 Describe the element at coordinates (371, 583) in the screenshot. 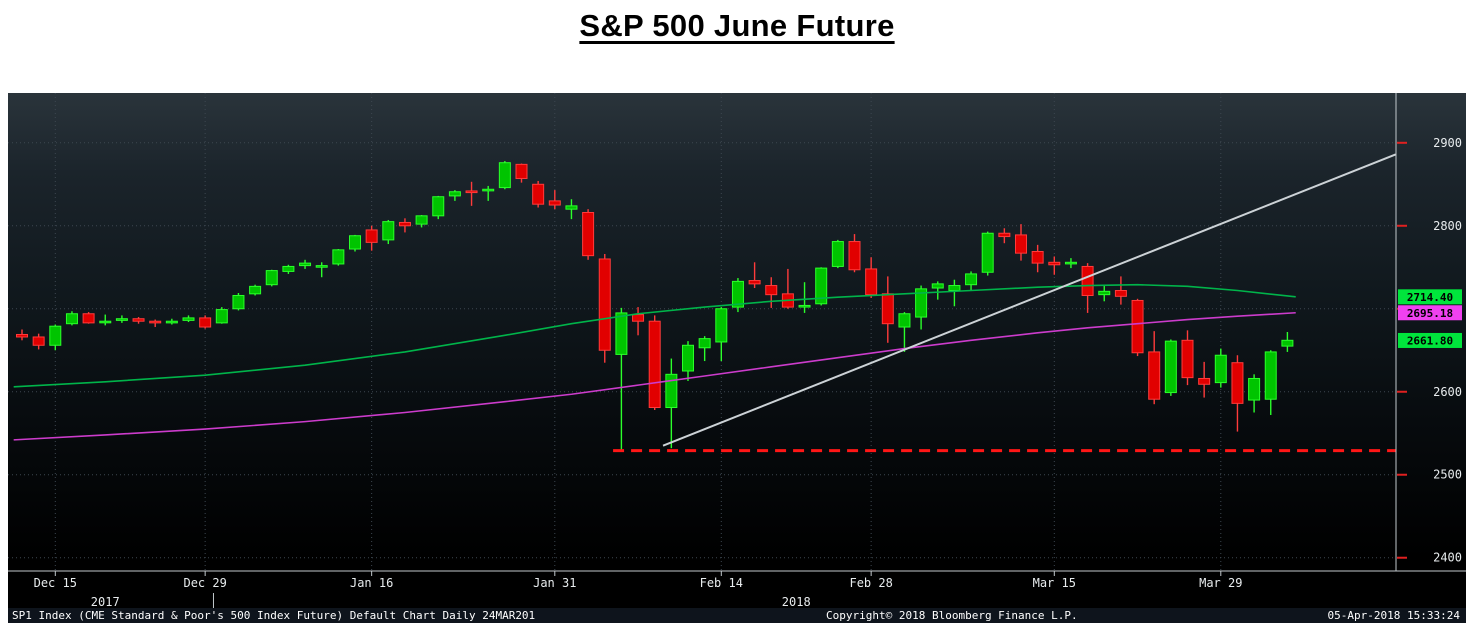

I see `x-tick-label: Jan 16` at that location.